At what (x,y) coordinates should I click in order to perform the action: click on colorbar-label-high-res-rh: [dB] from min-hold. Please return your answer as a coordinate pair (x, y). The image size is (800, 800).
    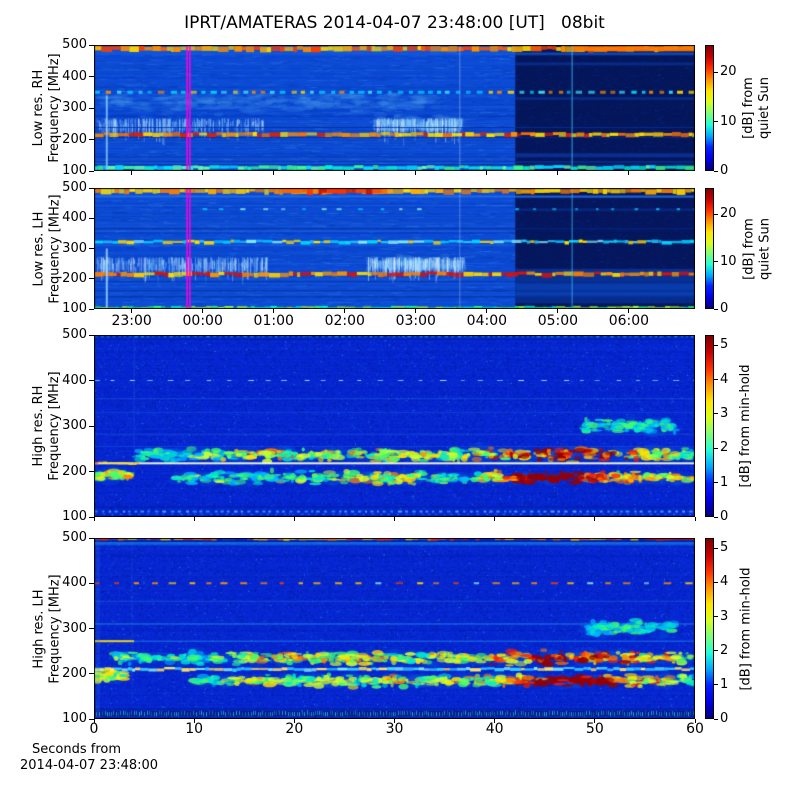
    Looking at the image, I should click on (746, 426).